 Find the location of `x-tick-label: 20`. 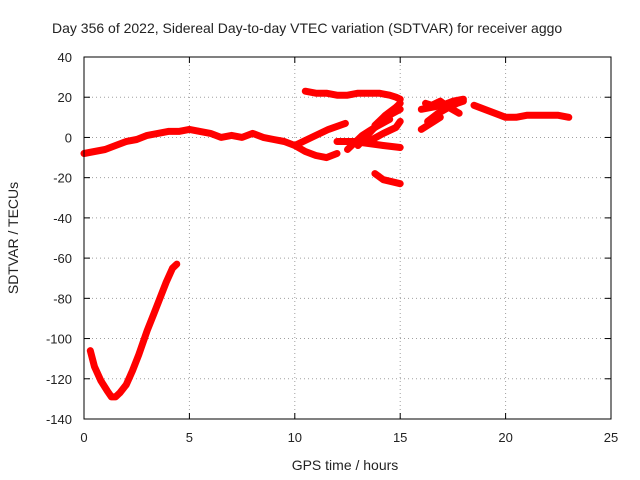

x-tick-label: 20 is located at coordinates (505, 437).